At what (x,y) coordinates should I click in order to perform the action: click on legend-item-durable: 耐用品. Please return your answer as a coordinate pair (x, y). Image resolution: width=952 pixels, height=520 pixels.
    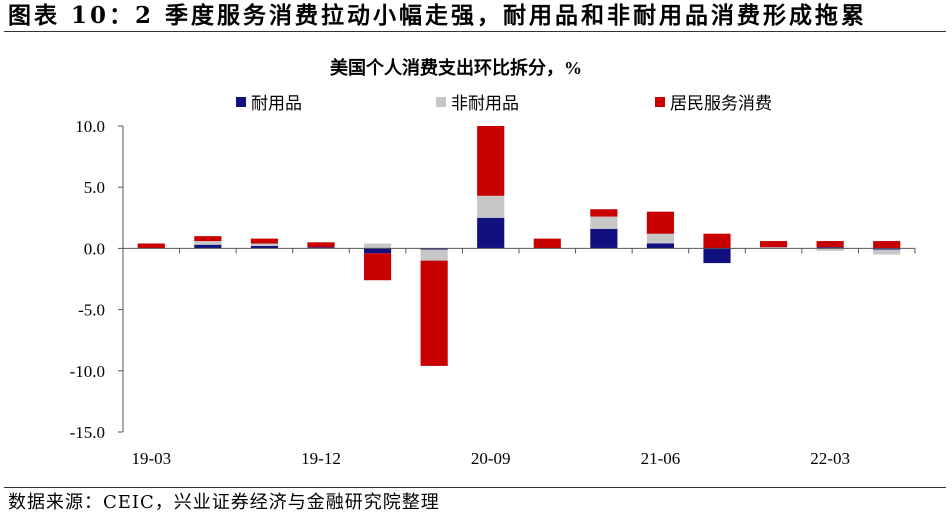
    Looking at the image, I should click on (269, 103).